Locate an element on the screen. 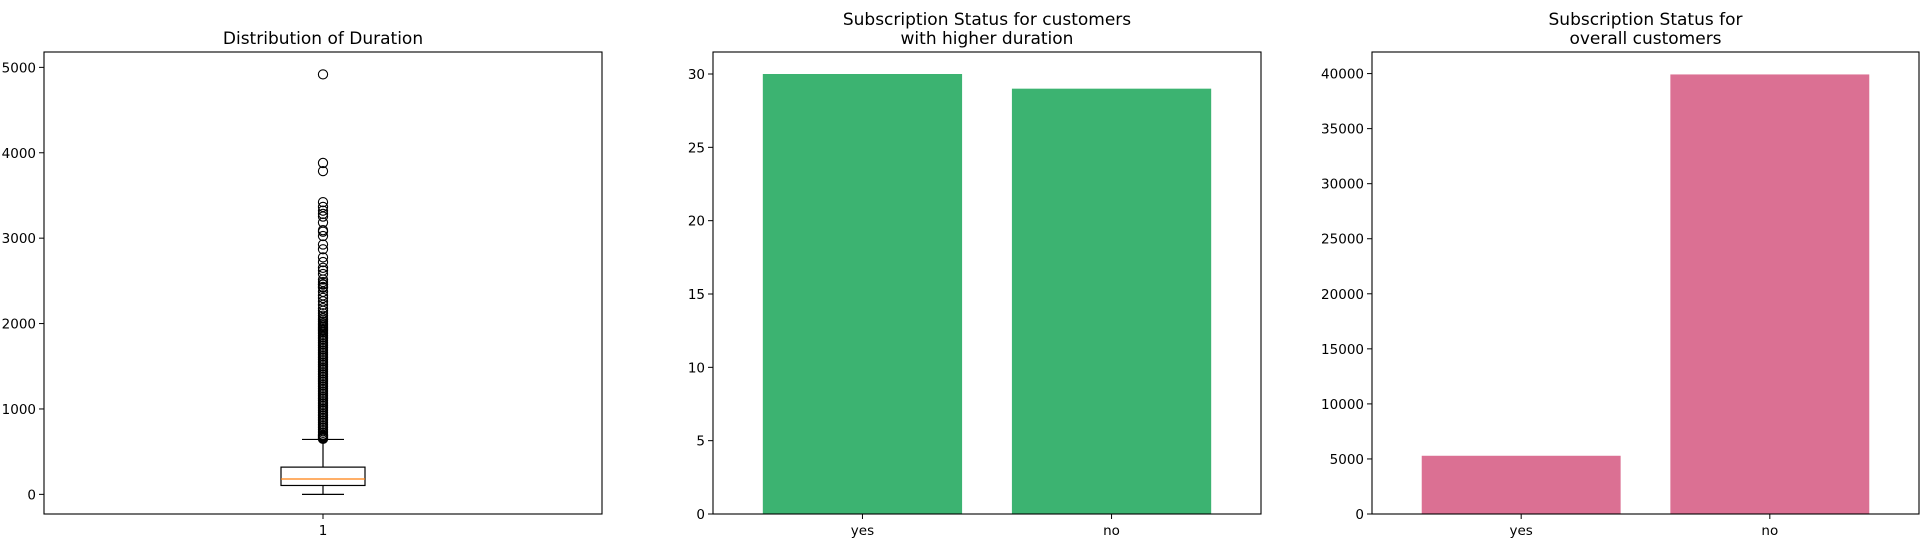 This screenshot has width=1924, height=548. chart-title: Distribution of Duration is located at coordinates (323, 39).